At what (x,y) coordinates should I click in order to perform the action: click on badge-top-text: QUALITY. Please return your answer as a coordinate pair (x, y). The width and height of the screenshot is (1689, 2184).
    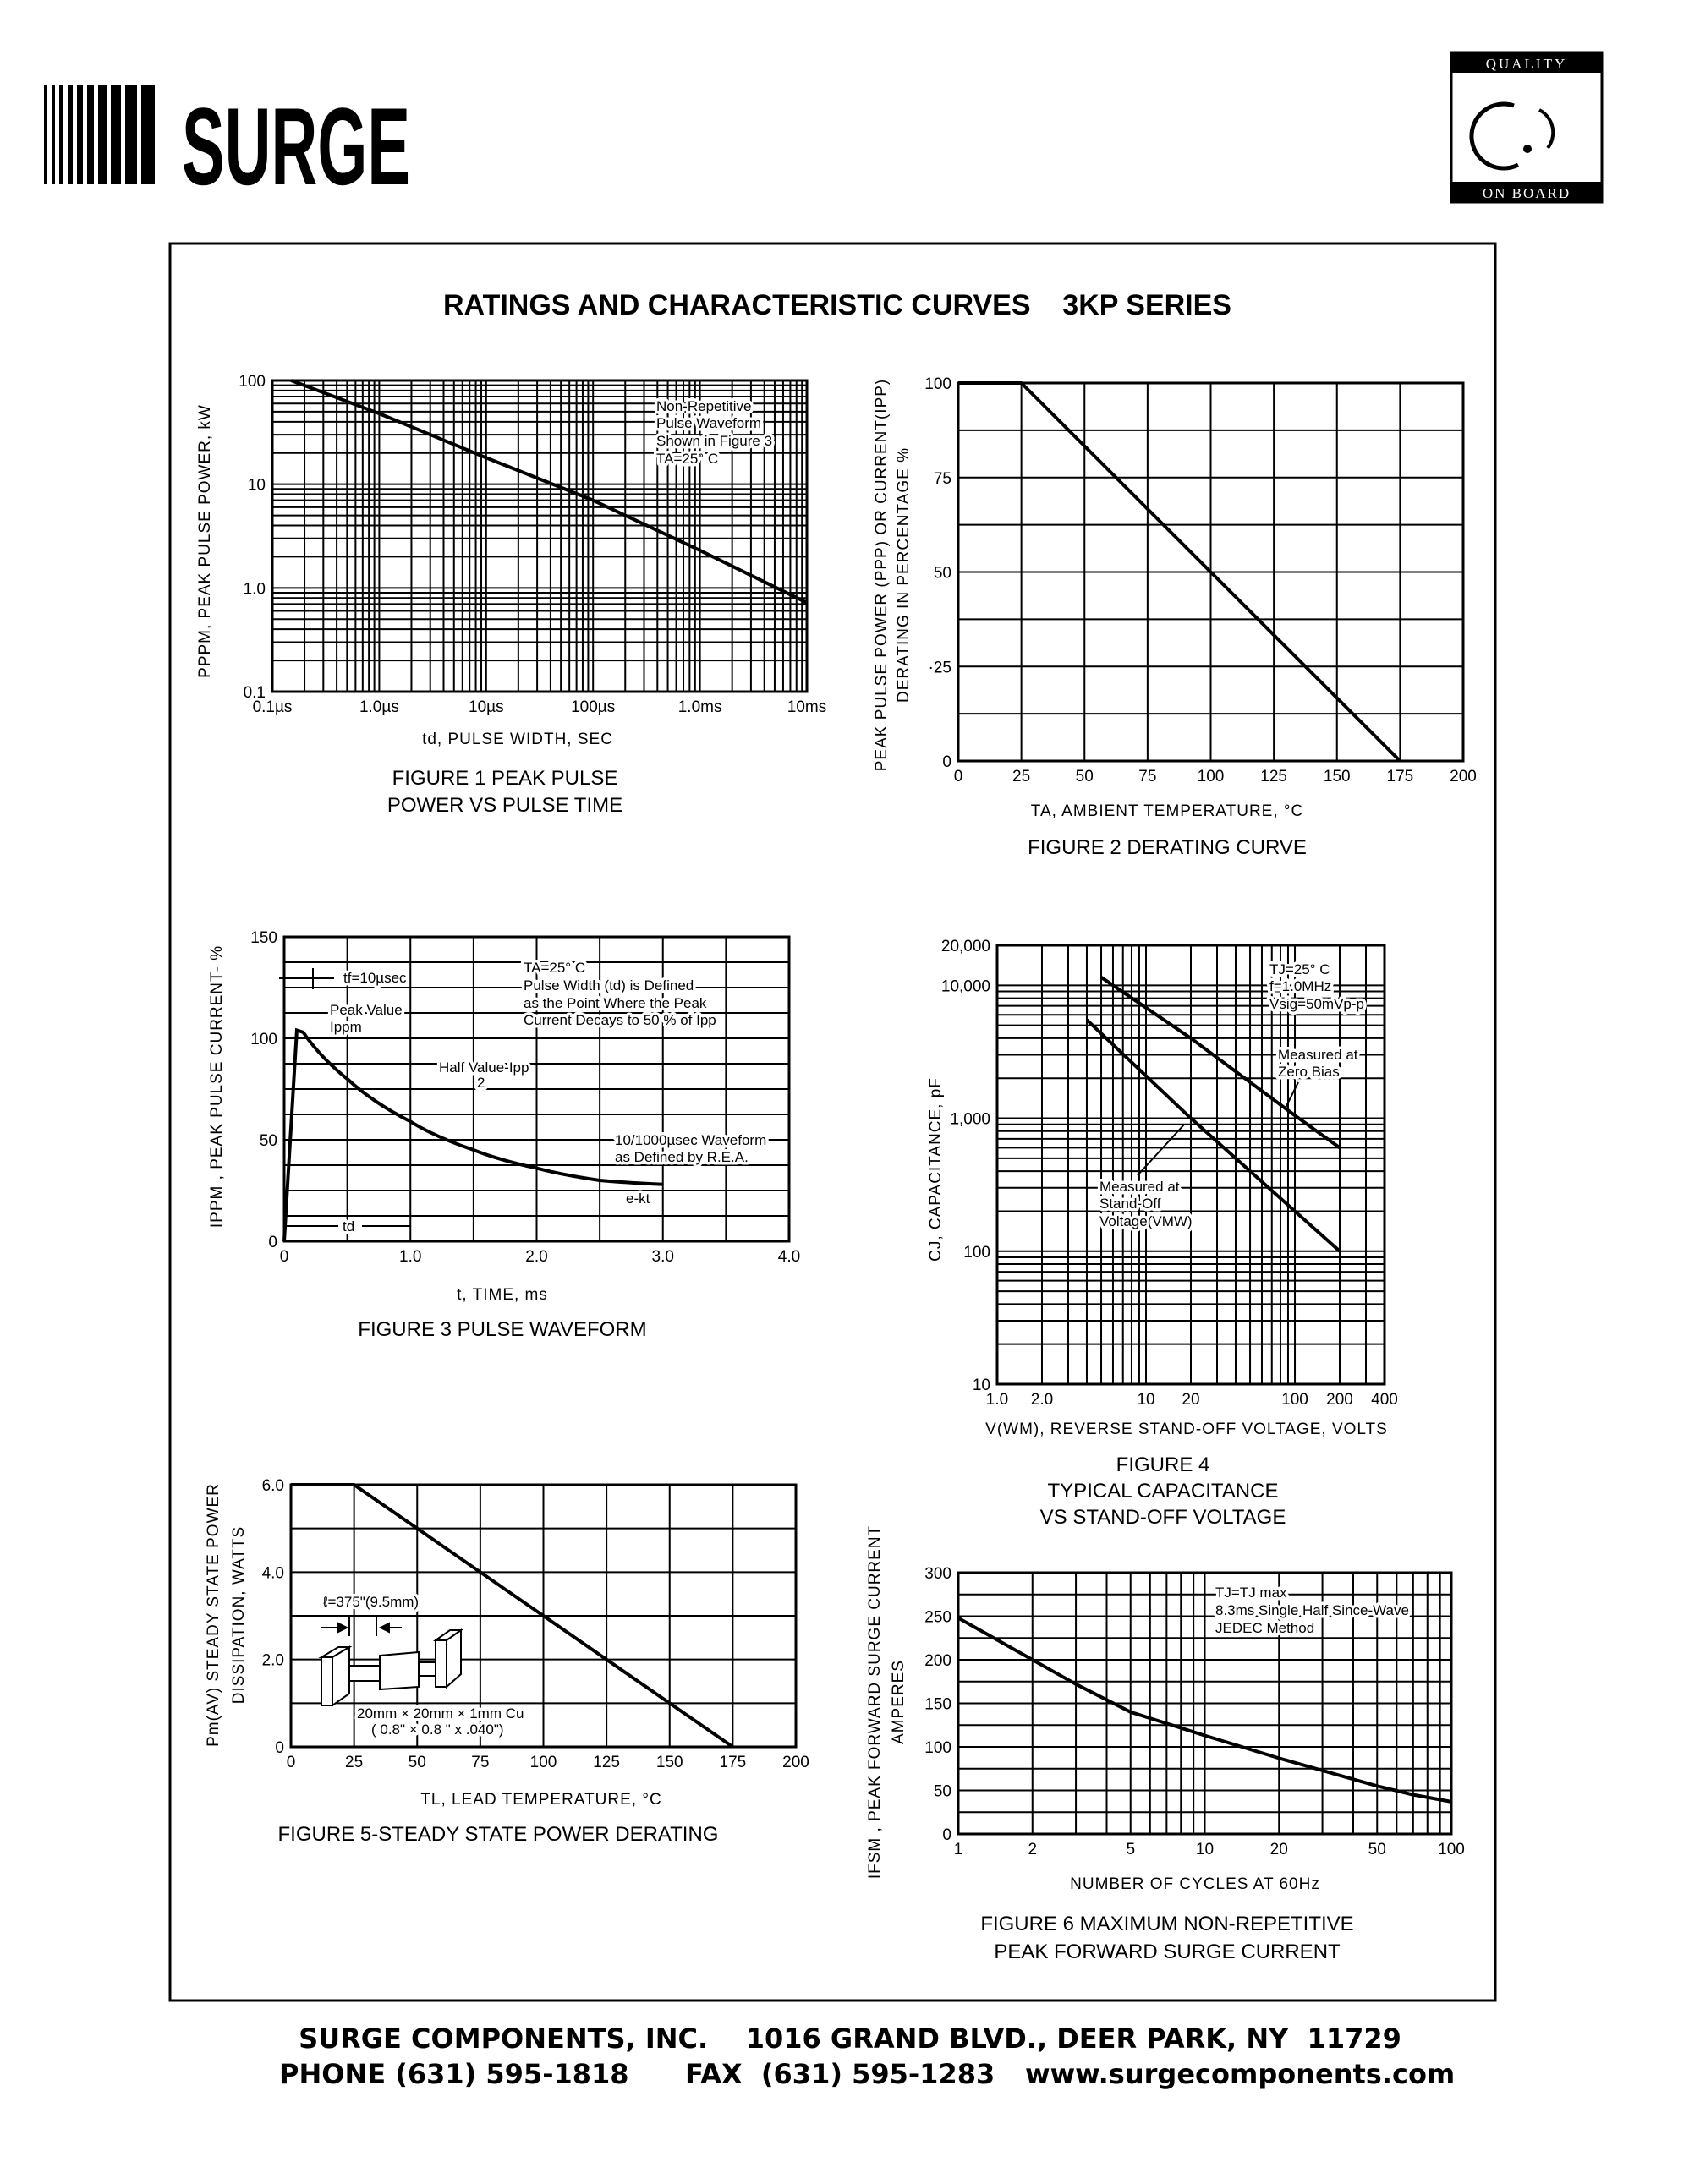
    Looking at the image, I should click on (1527, 64).